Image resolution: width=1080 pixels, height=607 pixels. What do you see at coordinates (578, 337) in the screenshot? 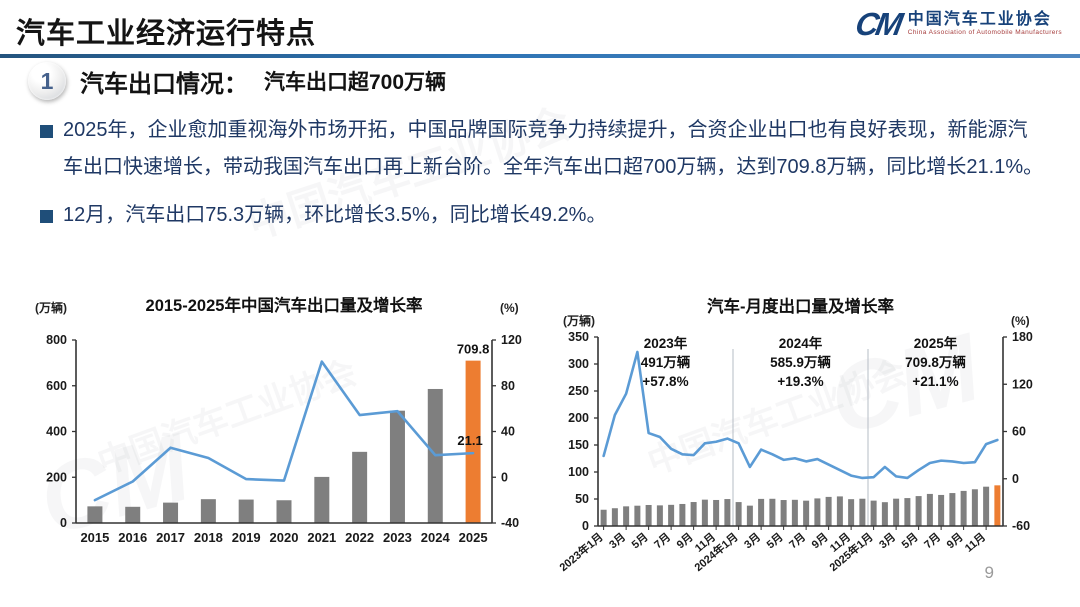
I see `svg-text: 350` at bounding box center [578, 337].